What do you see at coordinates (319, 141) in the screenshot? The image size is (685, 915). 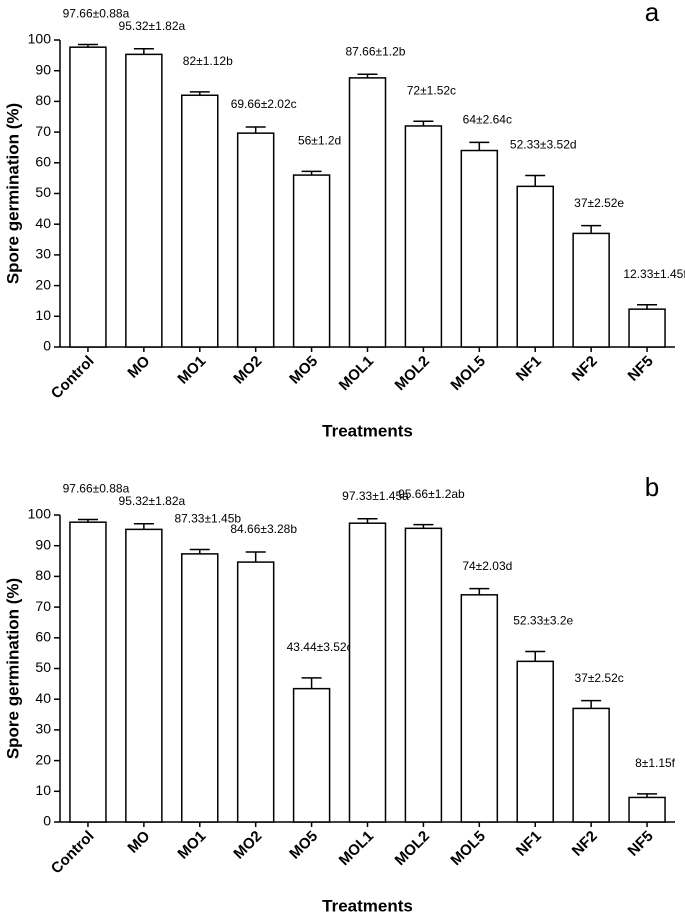 I see `value-label: 56±1.2d` at bounding box center [319, 141].